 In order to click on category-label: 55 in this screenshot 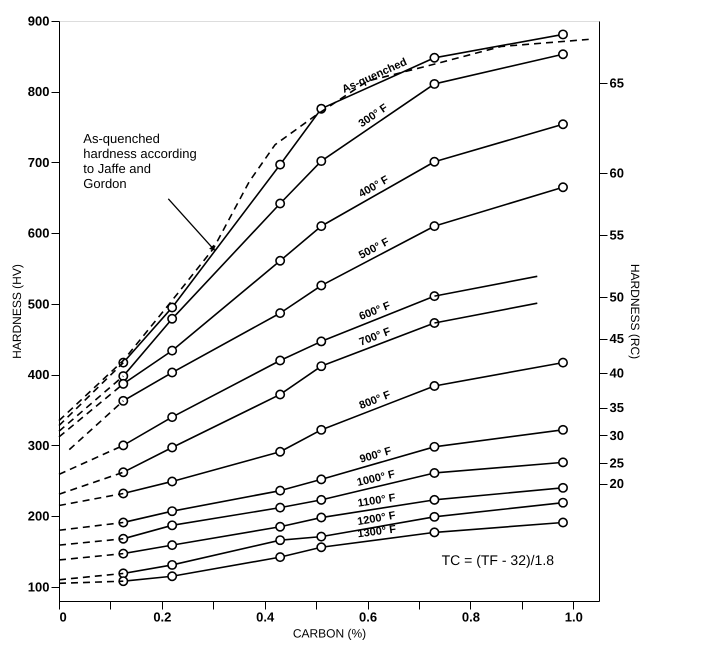, I will do `click(617, 235)`.